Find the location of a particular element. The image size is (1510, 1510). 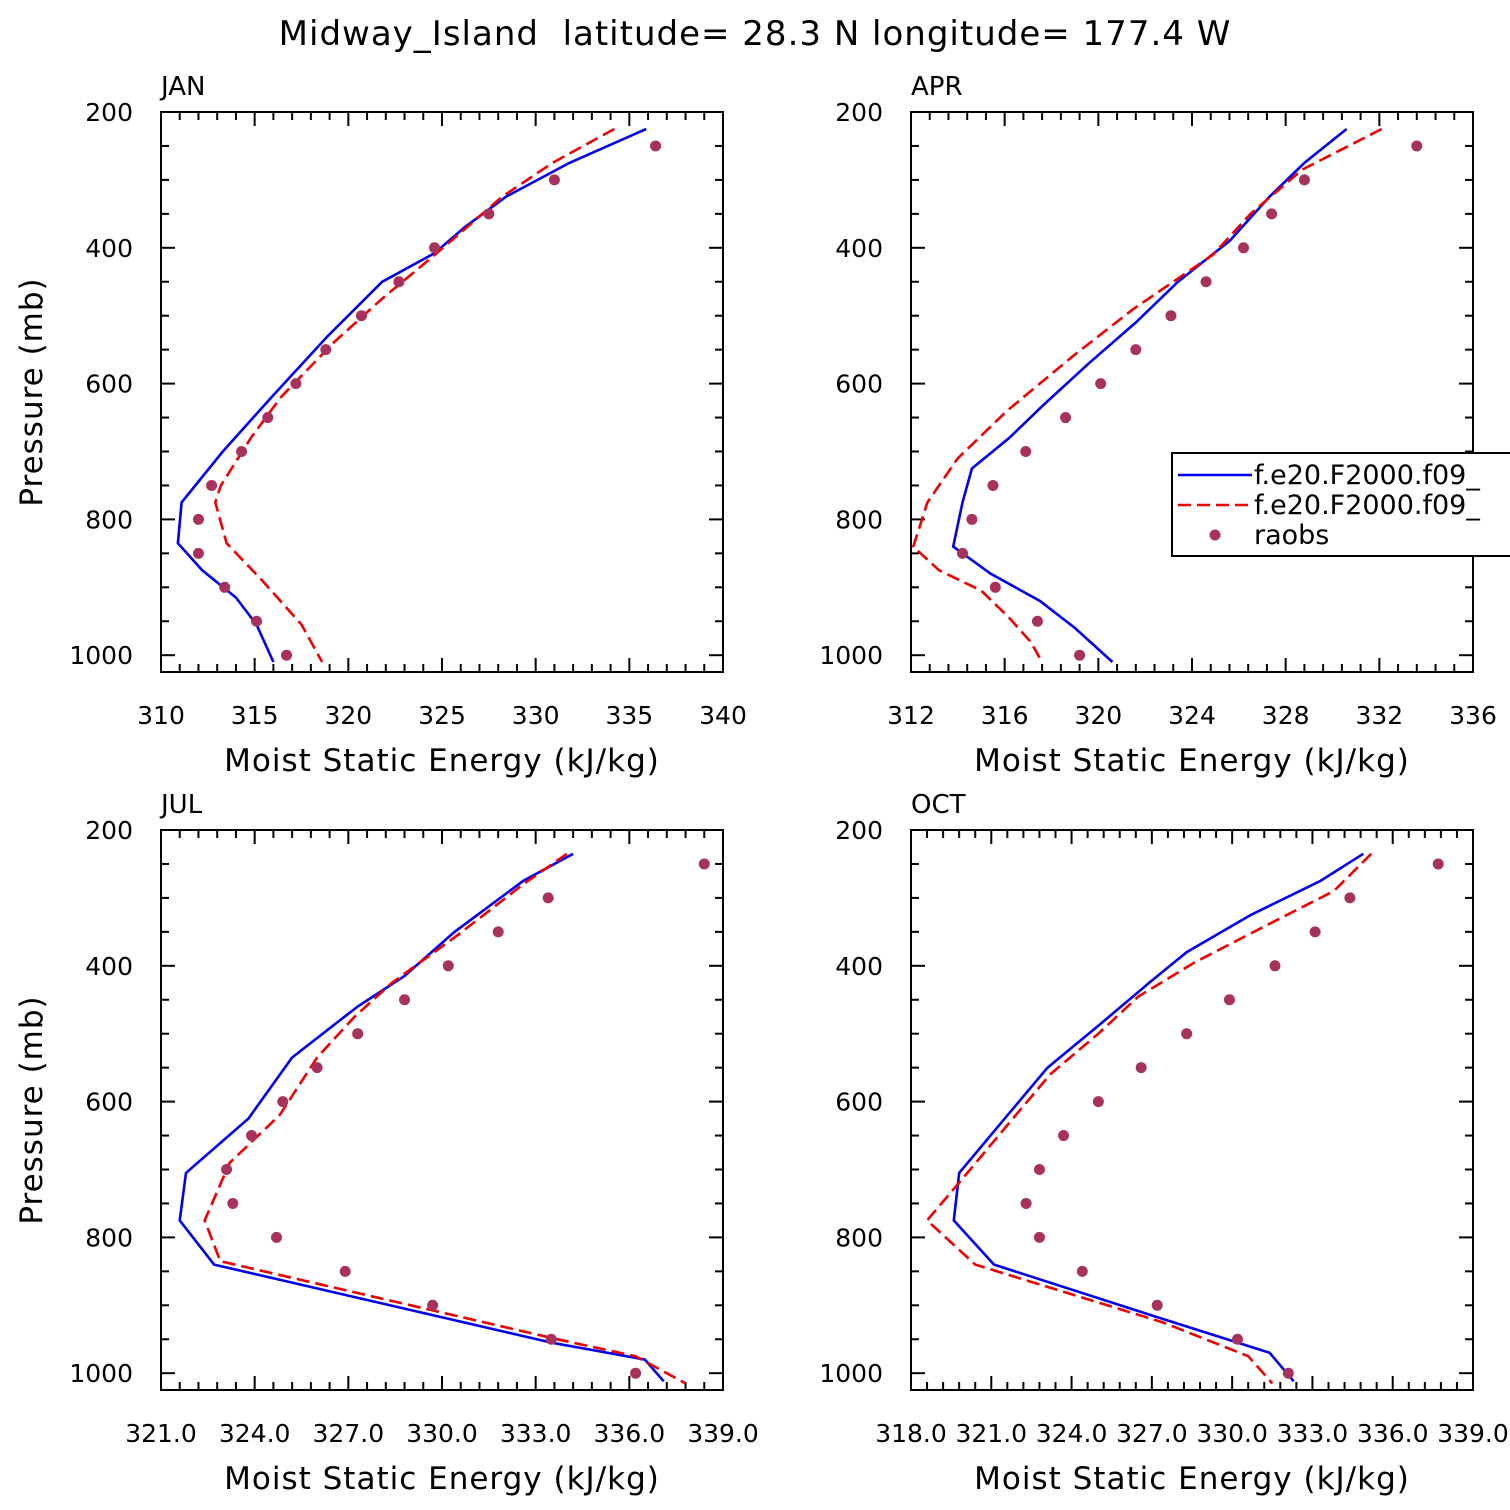

x-tick-label: 325 is located at coordinates (442, 715).